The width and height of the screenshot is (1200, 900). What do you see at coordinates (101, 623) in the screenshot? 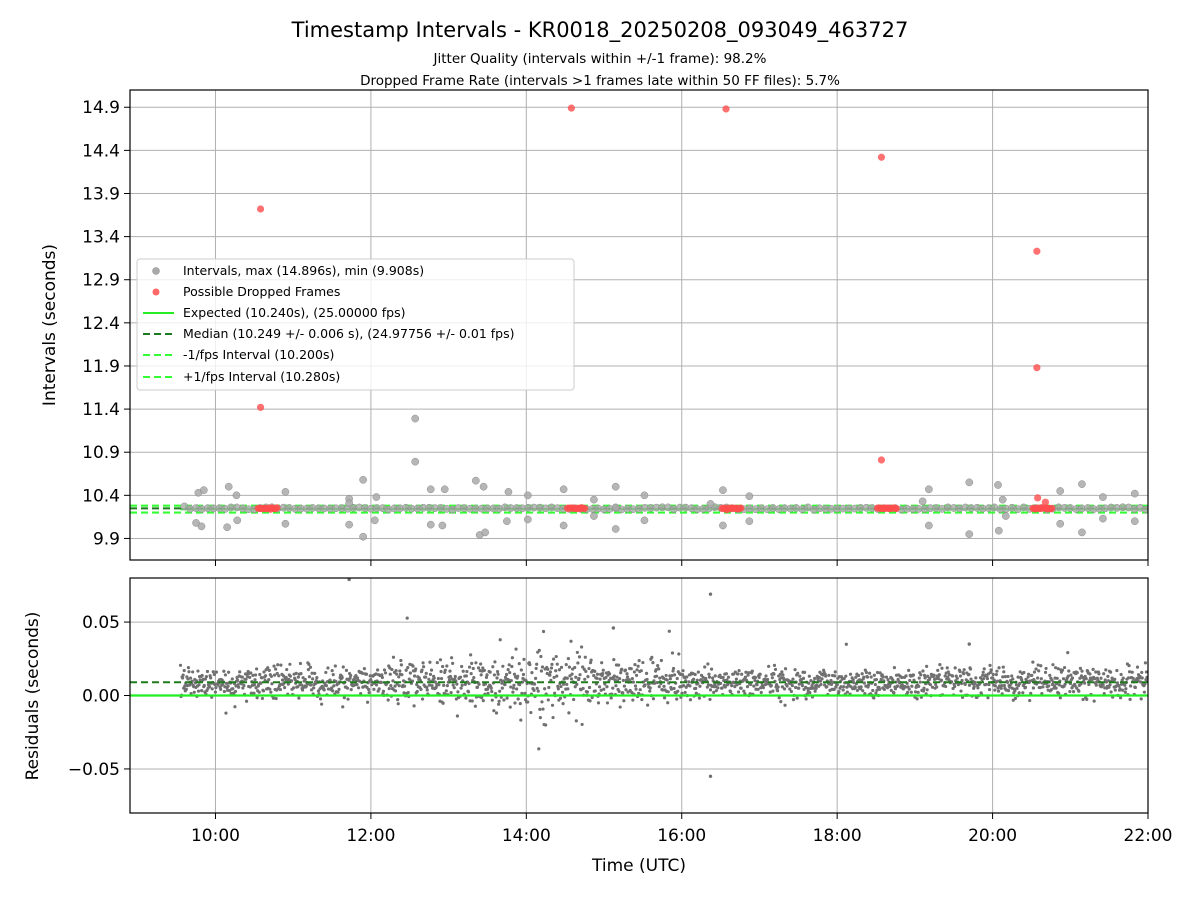
I see `bottom-y-tick-label: 0.05` at bounding box center [101, 623].